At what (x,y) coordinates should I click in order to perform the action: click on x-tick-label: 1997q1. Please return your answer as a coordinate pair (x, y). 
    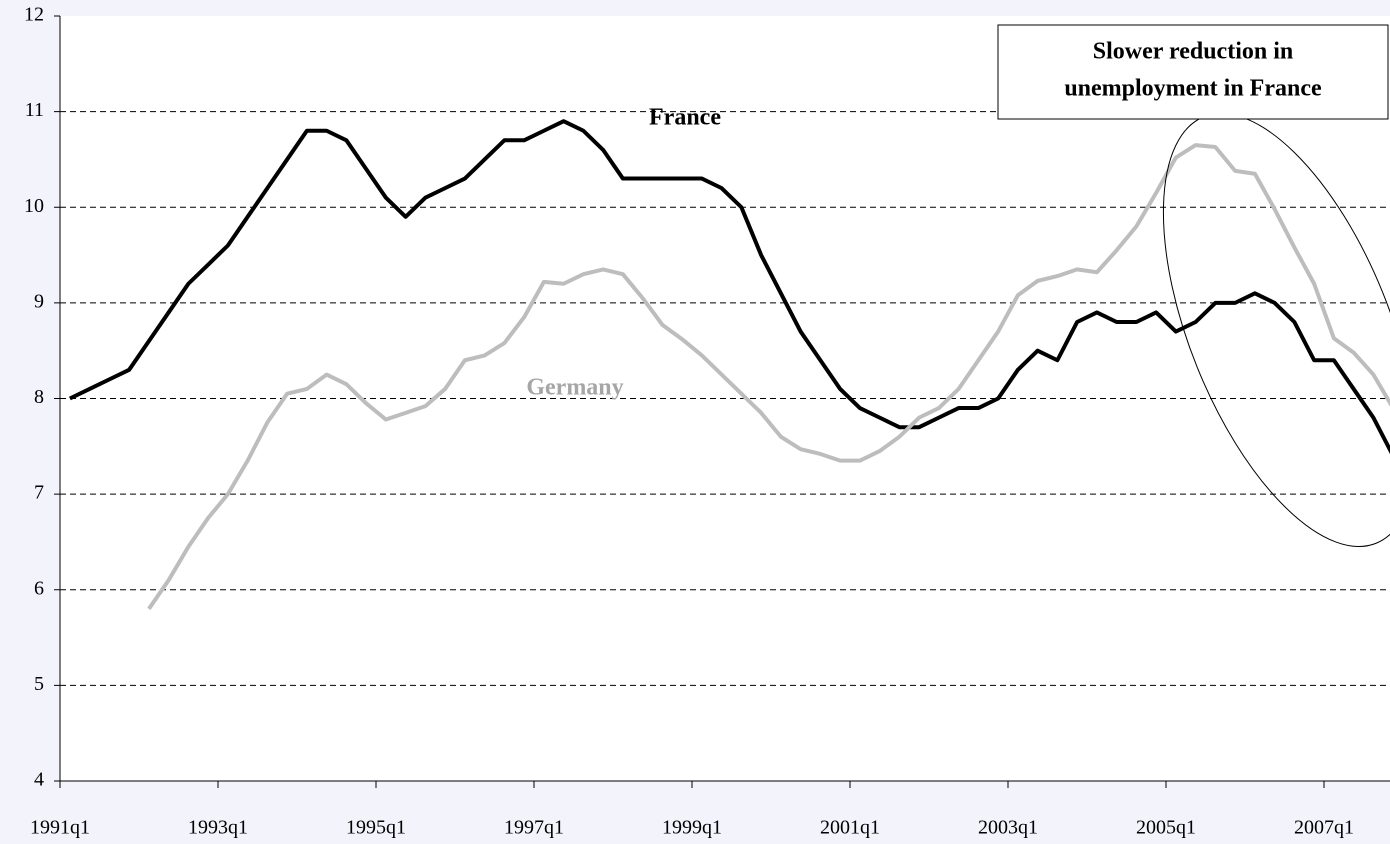
    Looking at the image, I should click on (534, 828).